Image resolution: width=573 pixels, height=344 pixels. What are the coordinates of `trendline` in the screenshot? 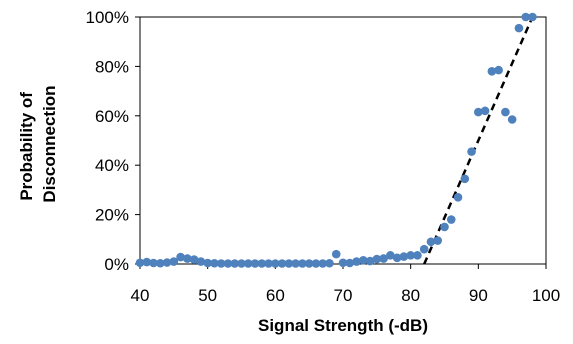 It's located at (478, 140).